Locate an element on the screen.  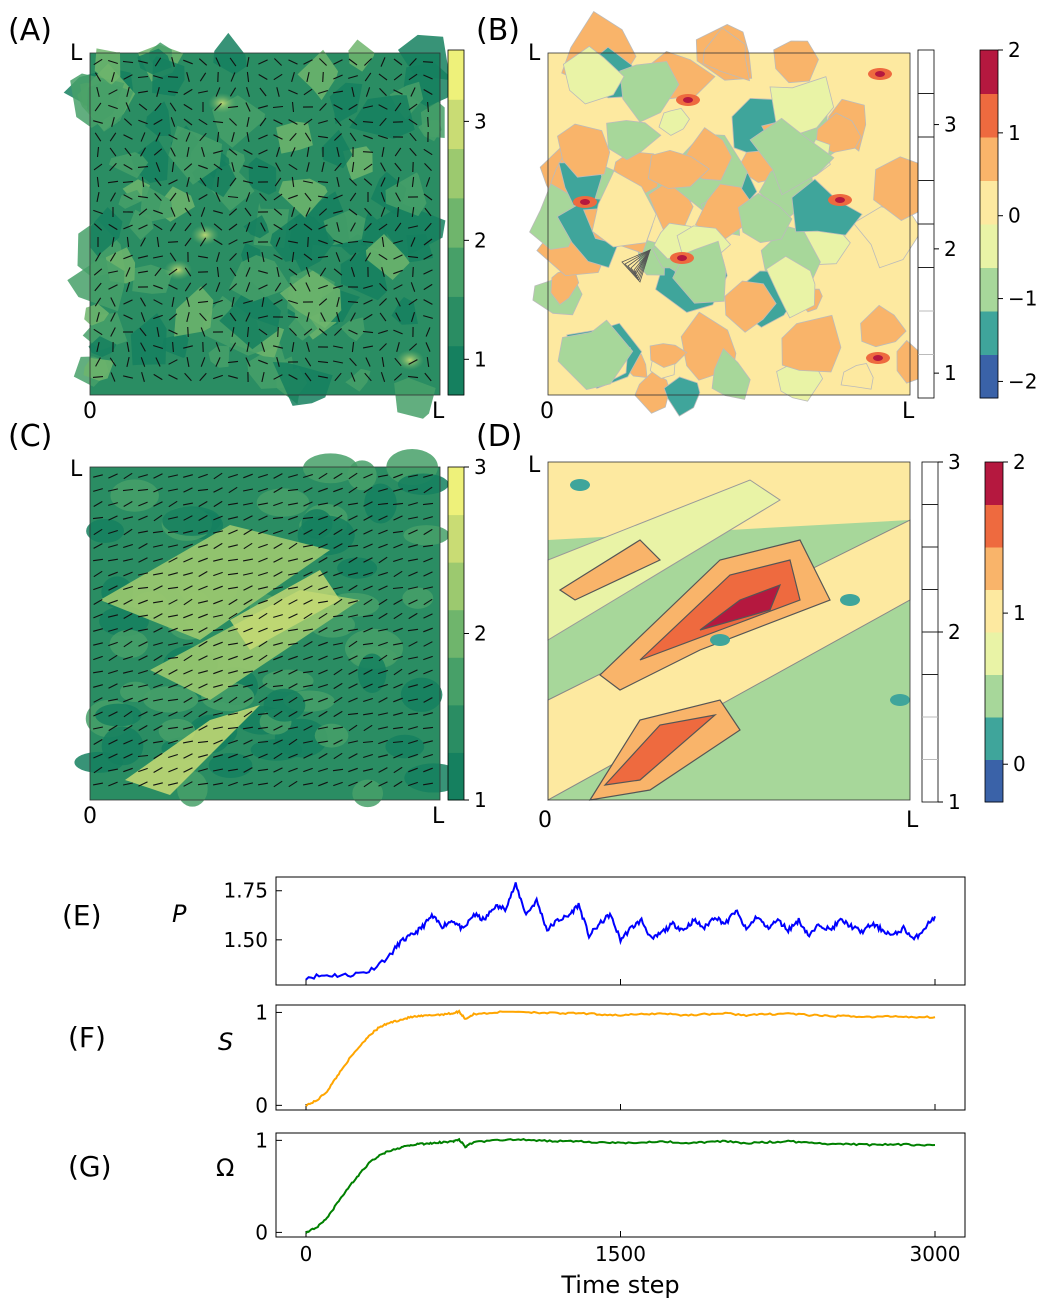
panel-d-corner-top: L is located at coordinates (534, 465).